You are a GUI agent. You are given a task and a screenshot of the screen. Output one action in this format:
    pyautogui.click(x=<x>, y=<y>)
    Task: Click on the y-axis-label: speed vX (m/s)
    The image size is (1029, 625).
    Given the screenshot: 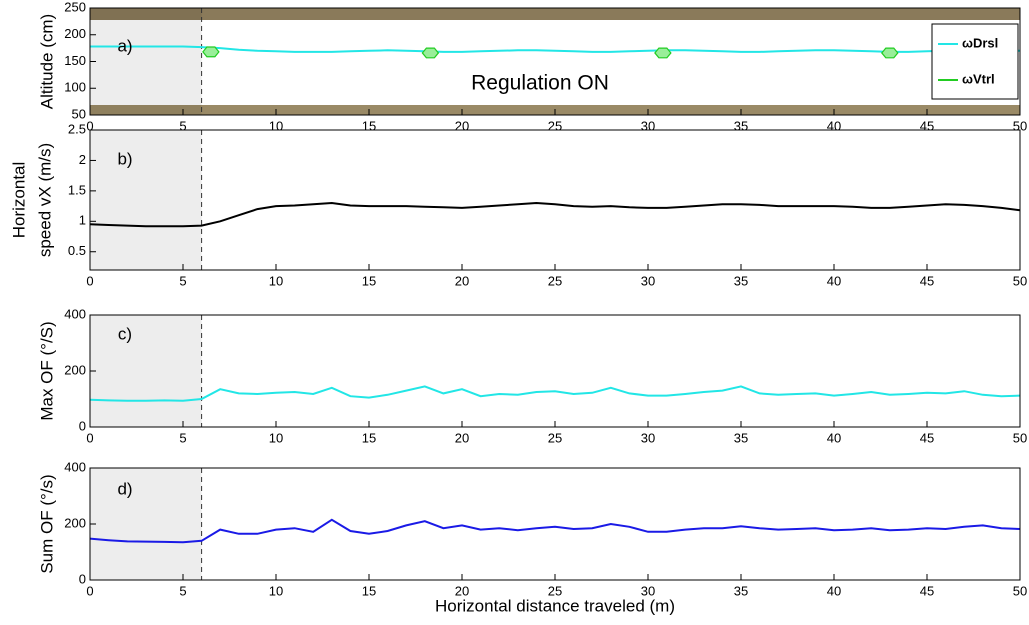 What is the action you would take?
    pyautogui.click(x=44, y=200)
    